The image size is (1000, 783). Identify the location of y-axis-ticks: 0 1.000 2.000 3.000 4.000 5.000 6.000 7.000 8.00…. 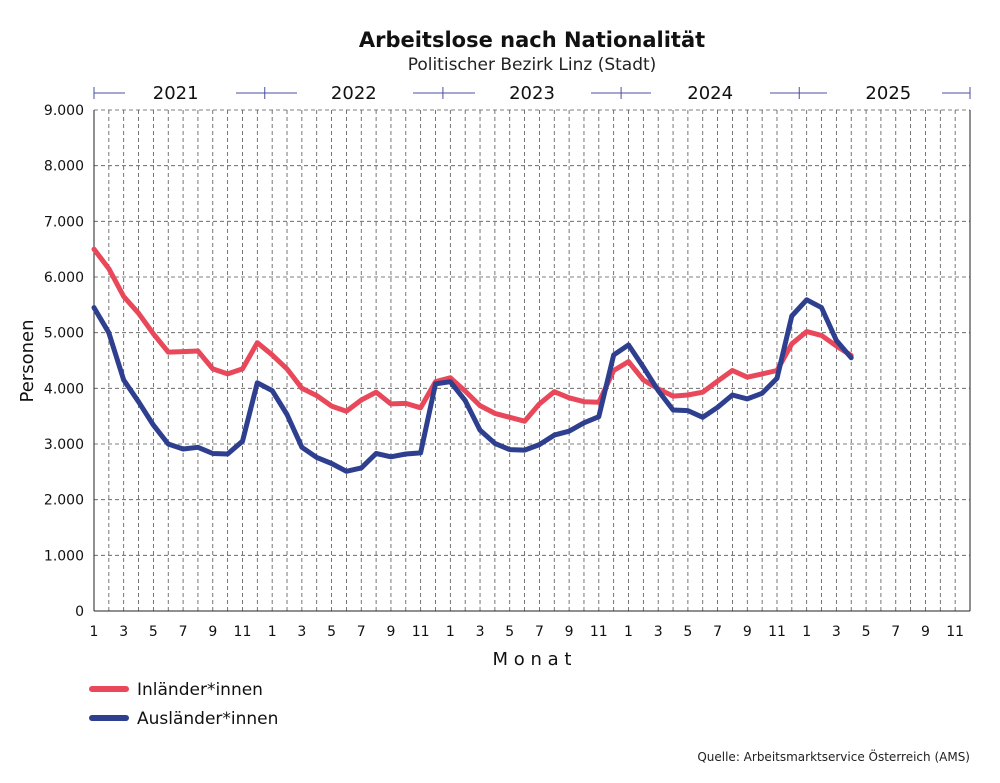
(64, 361).